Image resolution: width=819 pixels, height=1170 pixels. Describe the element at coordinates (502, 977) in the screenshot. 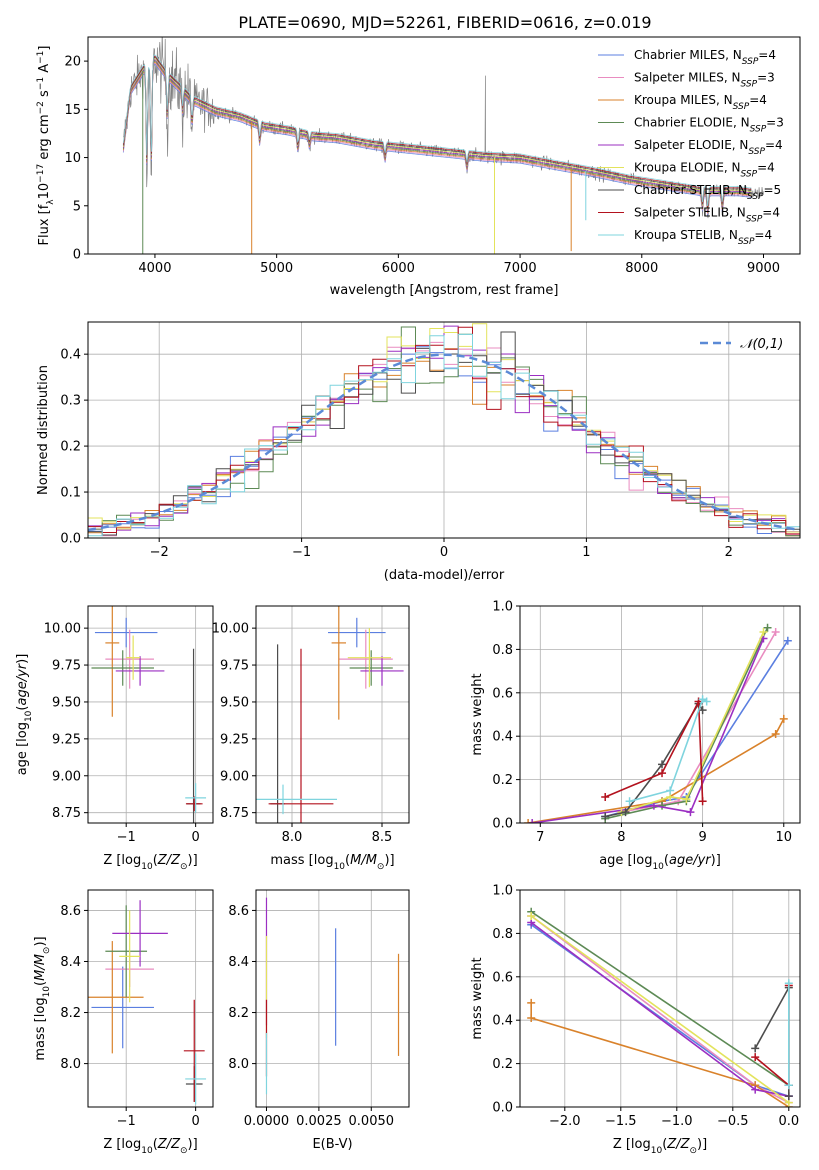

I see `y-tick-label: 0.6` at that location.